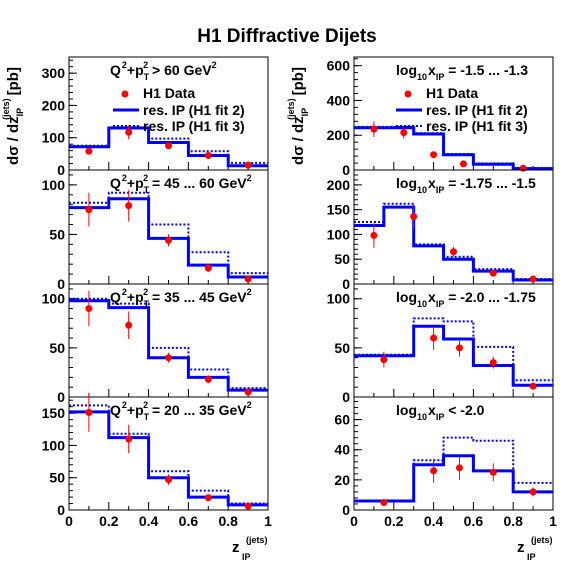 The width and height of the screenshot is (567, 567). Describe the element at coordinates (542, 540) in the screenshot. I see `x-axis-label-right-sup: (jets)` at that location.